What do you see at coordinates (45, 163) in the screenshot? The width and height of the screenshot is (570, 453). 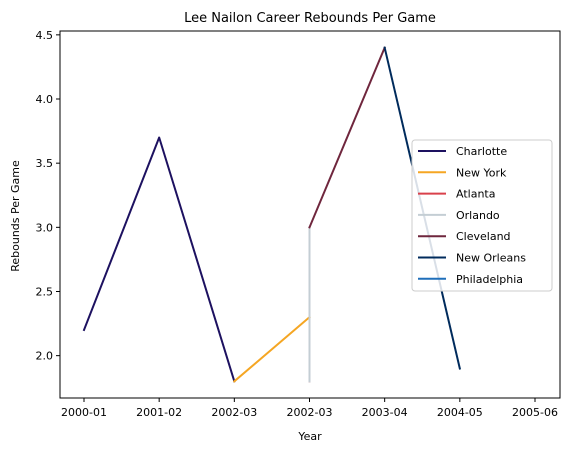 I see `y-tick-label: 3.5` at bounding box center [45, 163].